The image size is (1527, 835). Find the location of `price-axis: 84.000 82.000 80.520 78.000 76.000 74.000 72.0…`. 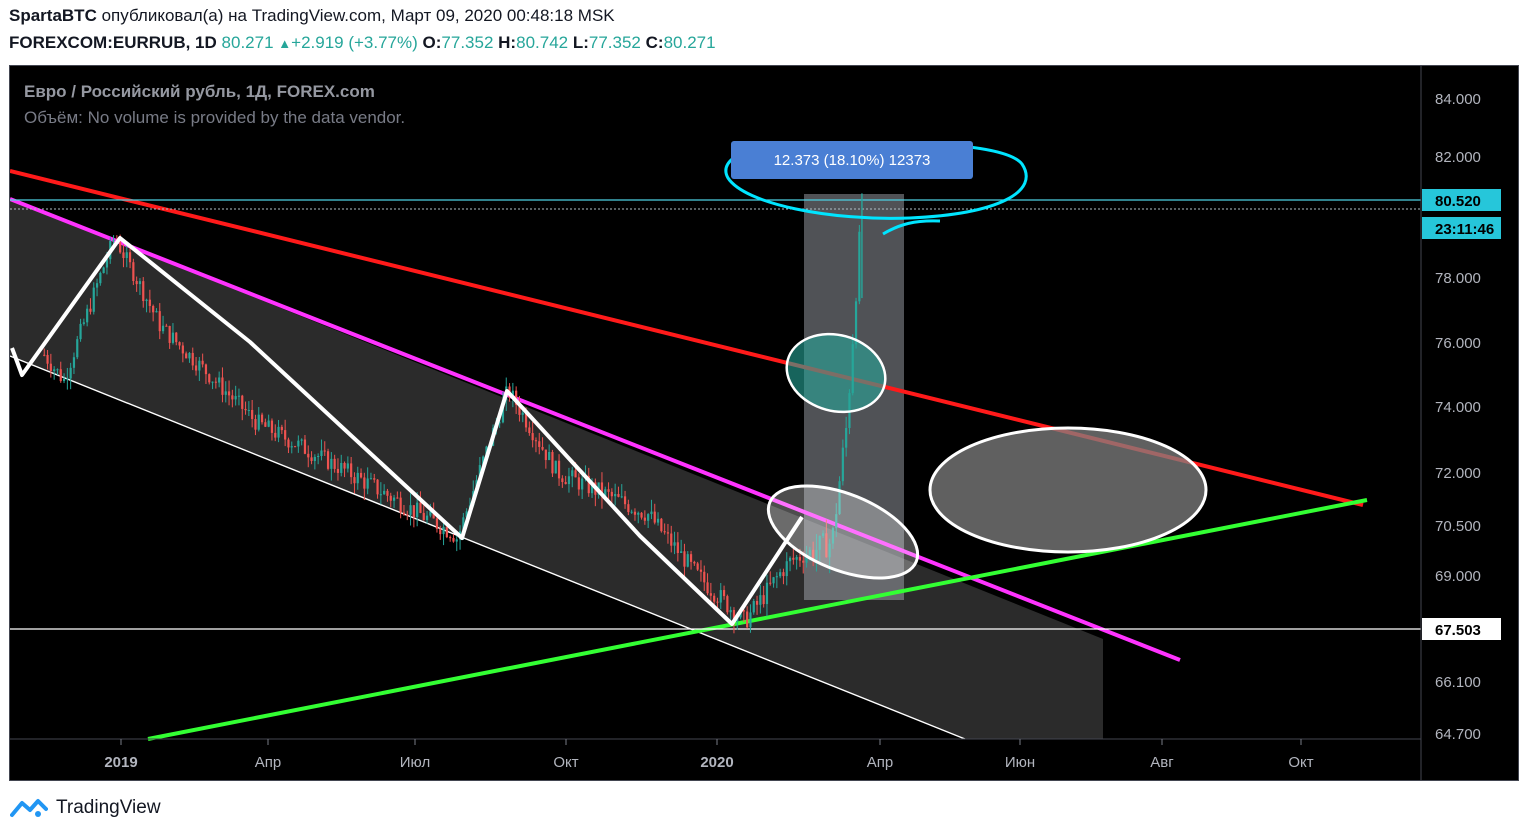

price-axis: 84.000 82.000 80.520 78.000 76.000 74.000 72.0… is located at coordinates (1461, 417).